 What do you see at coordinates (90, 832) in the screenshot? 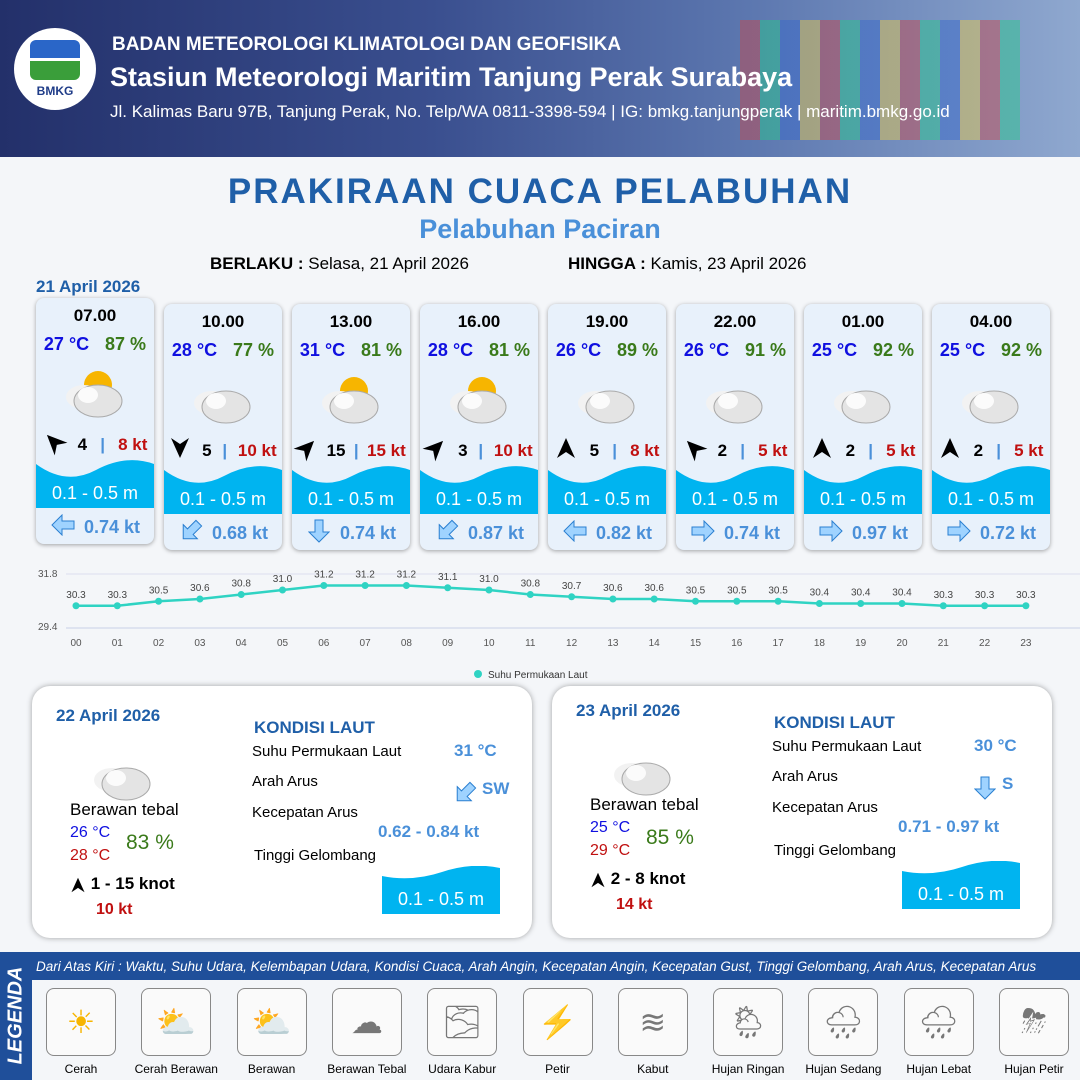
I see `min-temp: 26 °C` at bounding box center [90, 832].